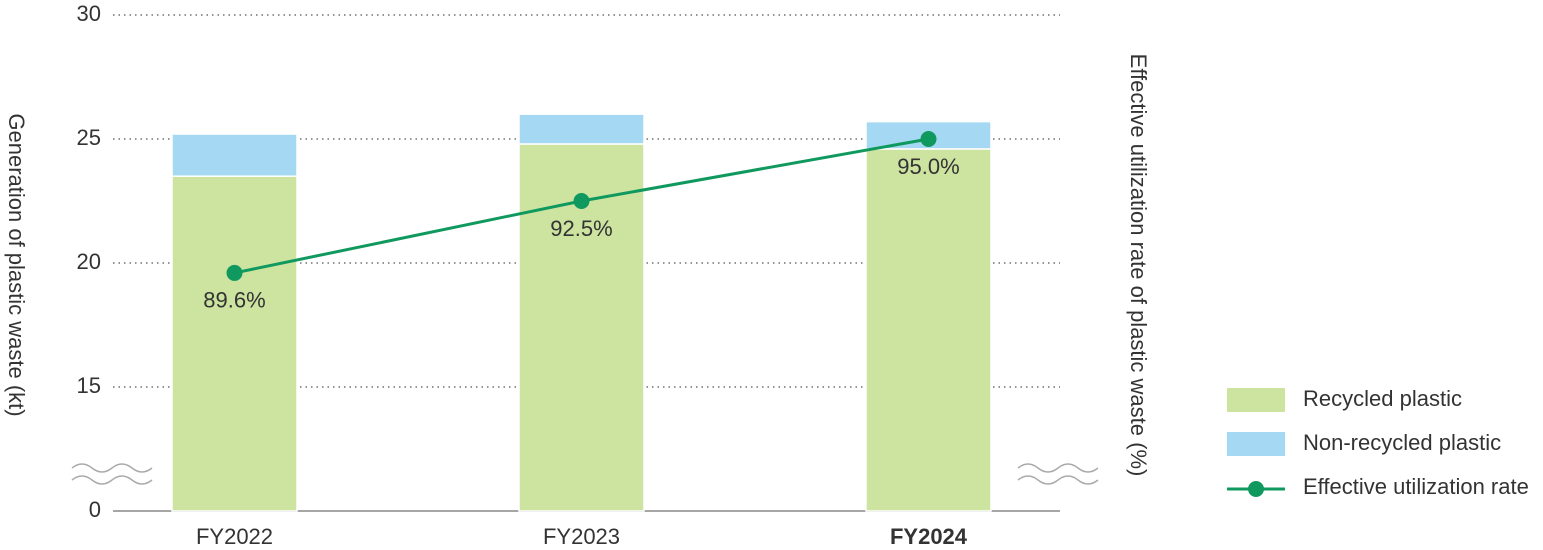  What do you see at coordinates (581, 536) in the screenshot?
I see `x-tick-label: FY2023` at bounding box center [581, 536].